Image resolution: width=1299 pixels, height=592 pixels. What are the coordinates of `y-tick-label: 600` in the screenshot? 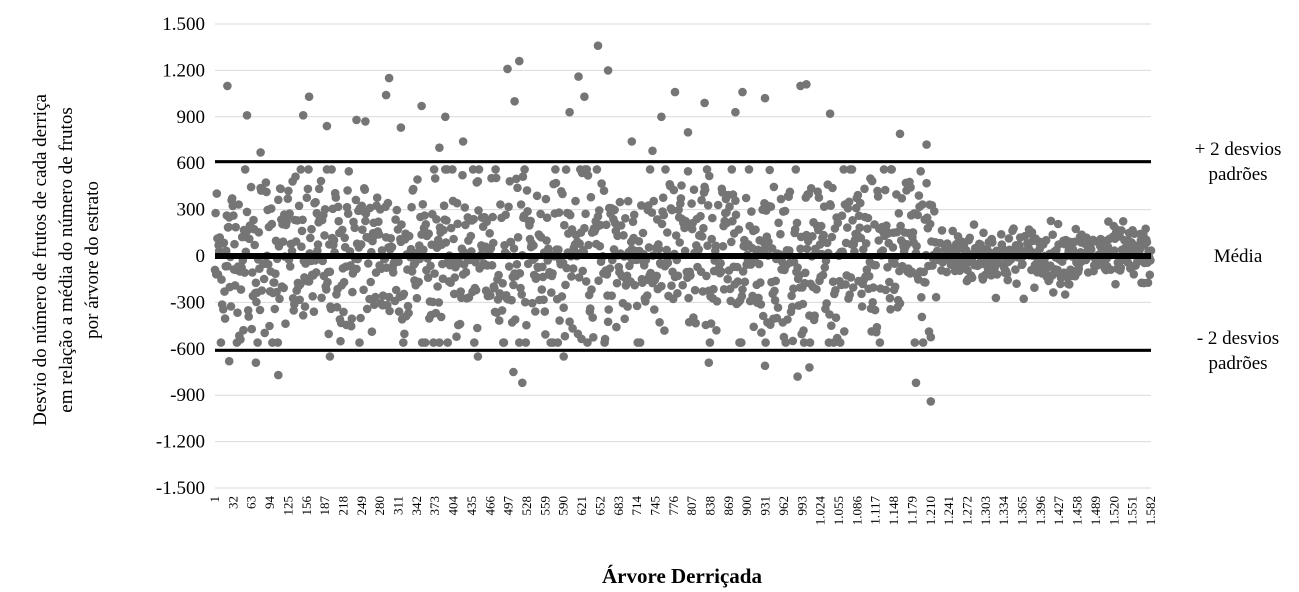 It's located at (191, 163).